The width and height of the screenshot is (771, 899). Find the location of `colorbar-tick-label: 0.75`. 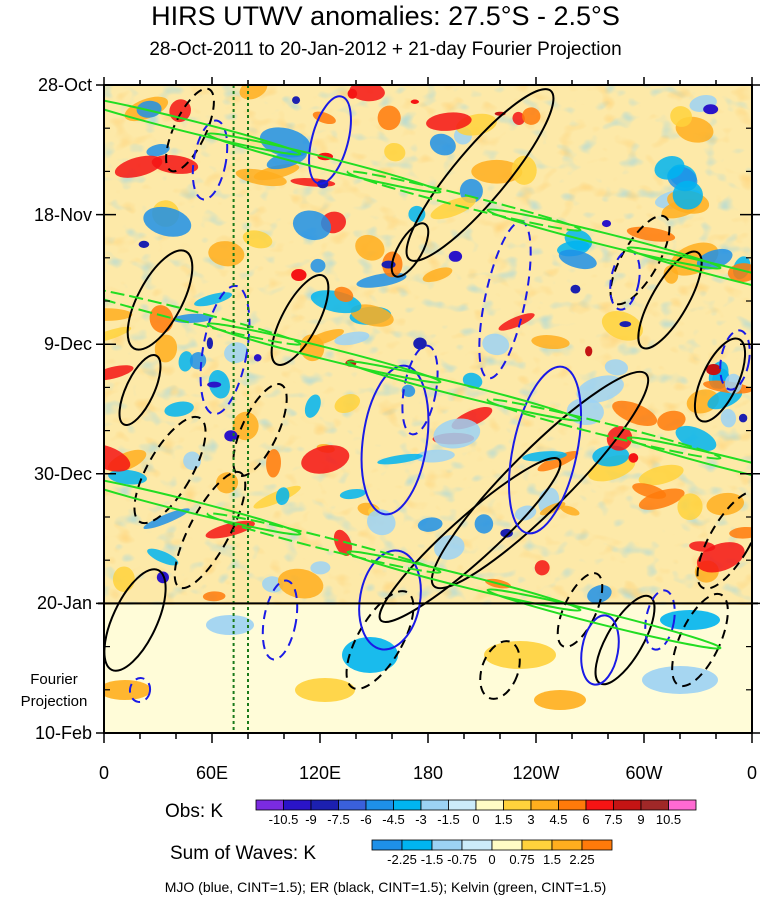

colorbar-tick-label: 0.75 is located at coordinates (522, 859).